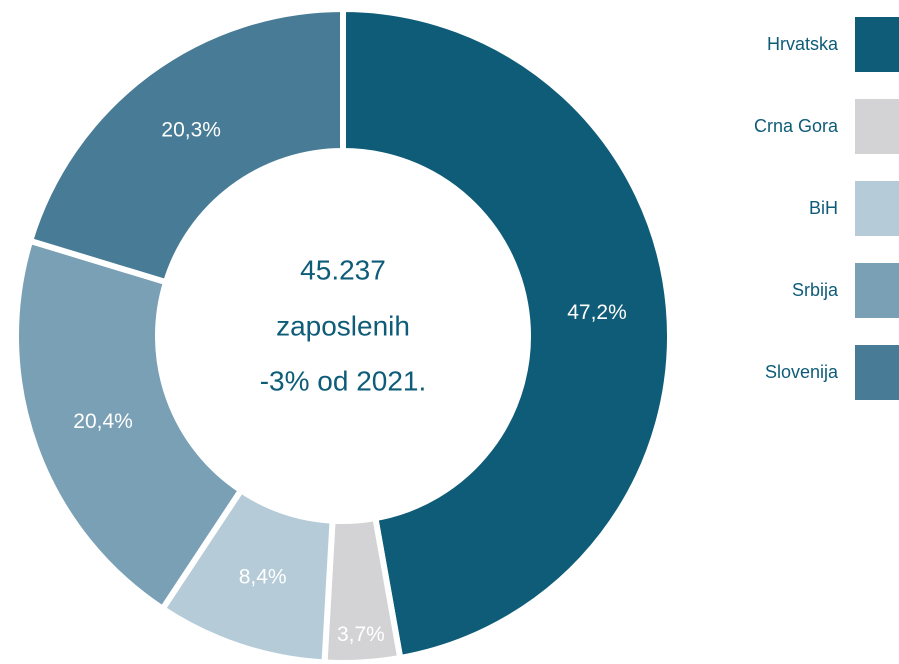  What do you see at coordinates (815, 290) in the screenshot?
I see `legend-label: Srbija` at bounding box center [815, 290].